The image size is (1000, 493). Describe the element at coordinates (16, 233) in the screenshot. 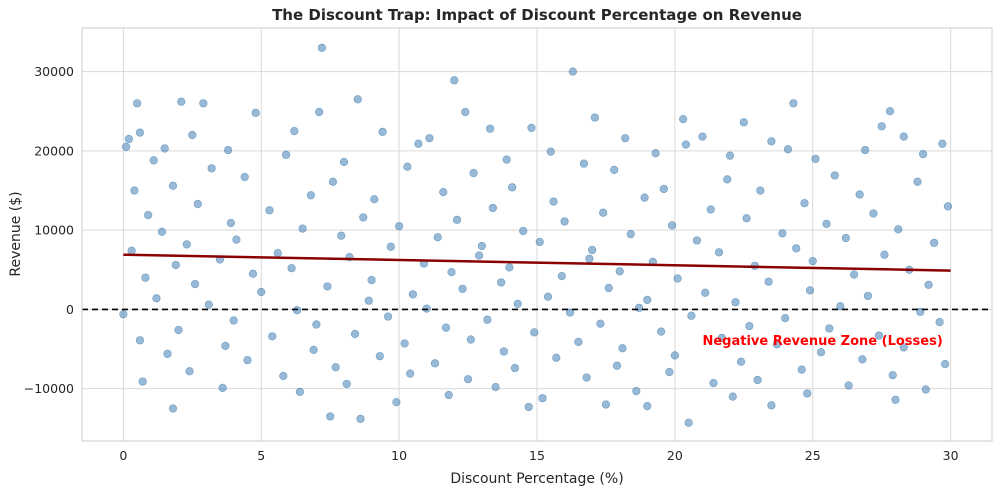

I see `y-axis-label: Revenue ($)` at that location.